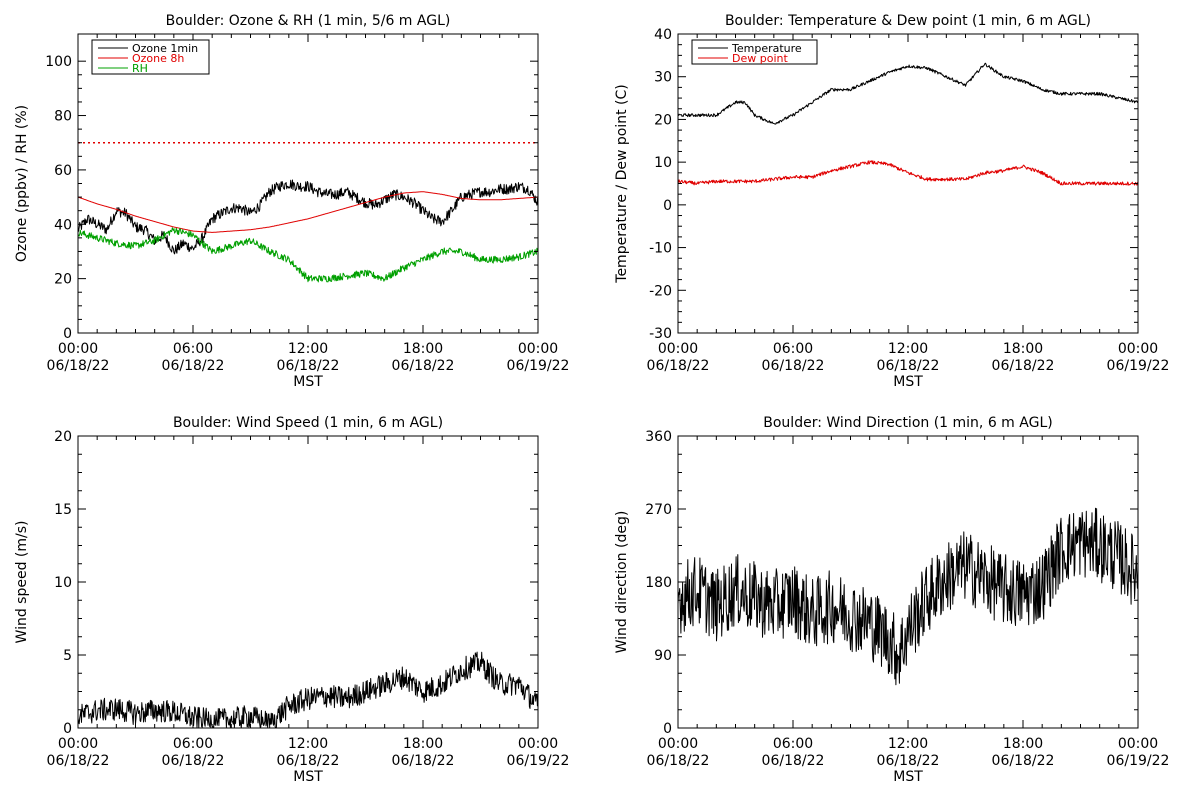 Image resolution: width=1200 pixels, height=804 pixels. I want to click on y-axis-label: Wind direction (deg), so click(622, 582).